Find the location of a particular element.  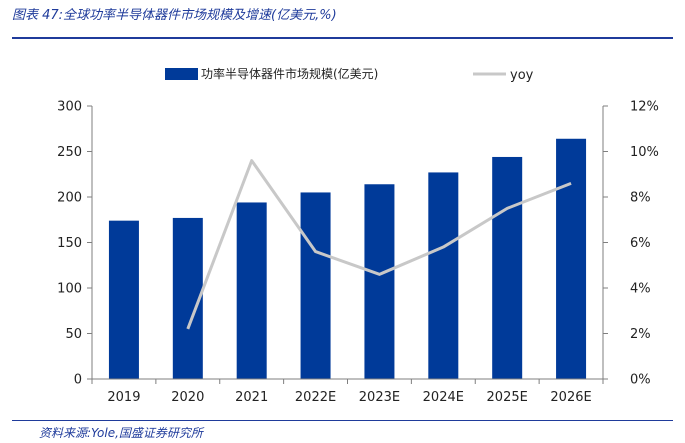

y-left-tick-label: 300 is located at coordinates (69, 107).